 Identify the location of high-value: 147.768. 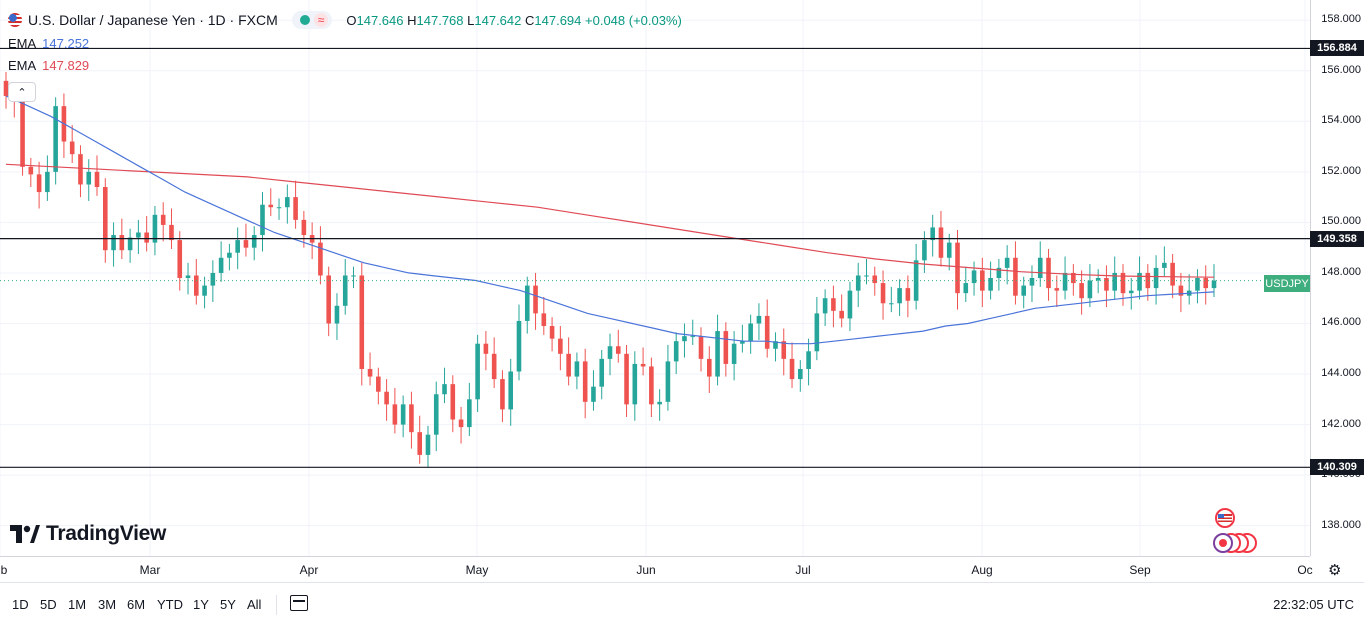
(440, 20).